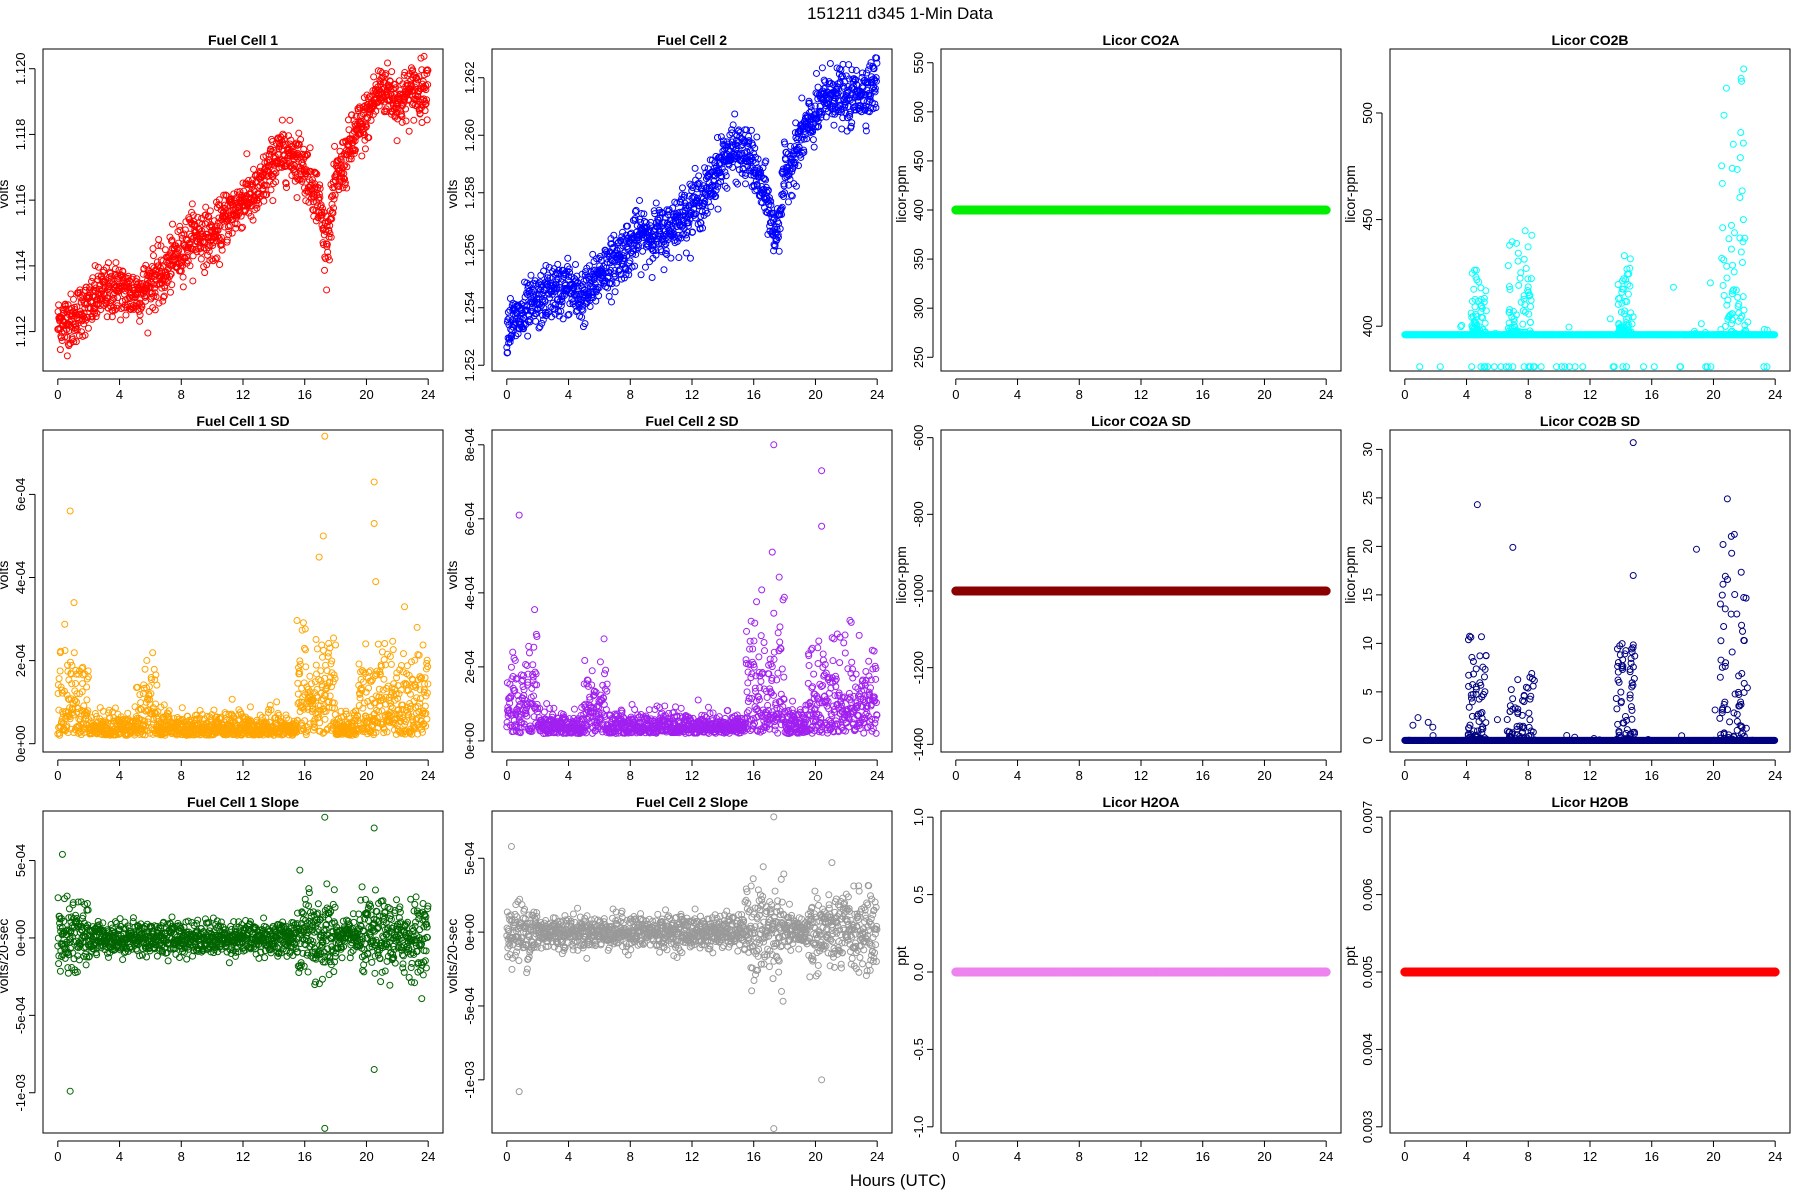 The image size is (1800, 1200). Describe the element at coordinates (1589, 40) in the screenshot. I see `panel-title: Licor CO2B` at that location.